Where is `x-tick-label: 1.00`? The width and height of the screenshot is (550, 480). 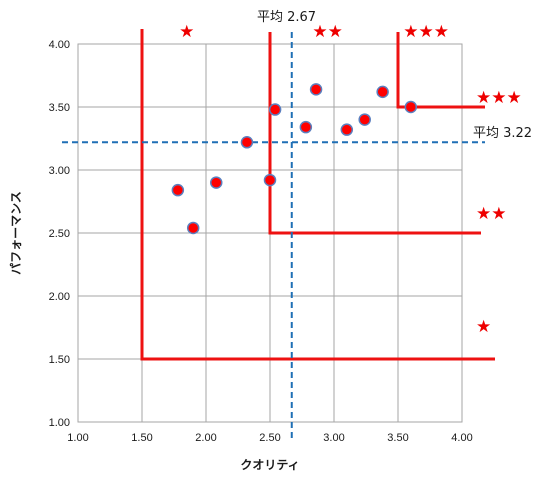 x-tick-label: 1.00 is located at coordinates (77, 438).